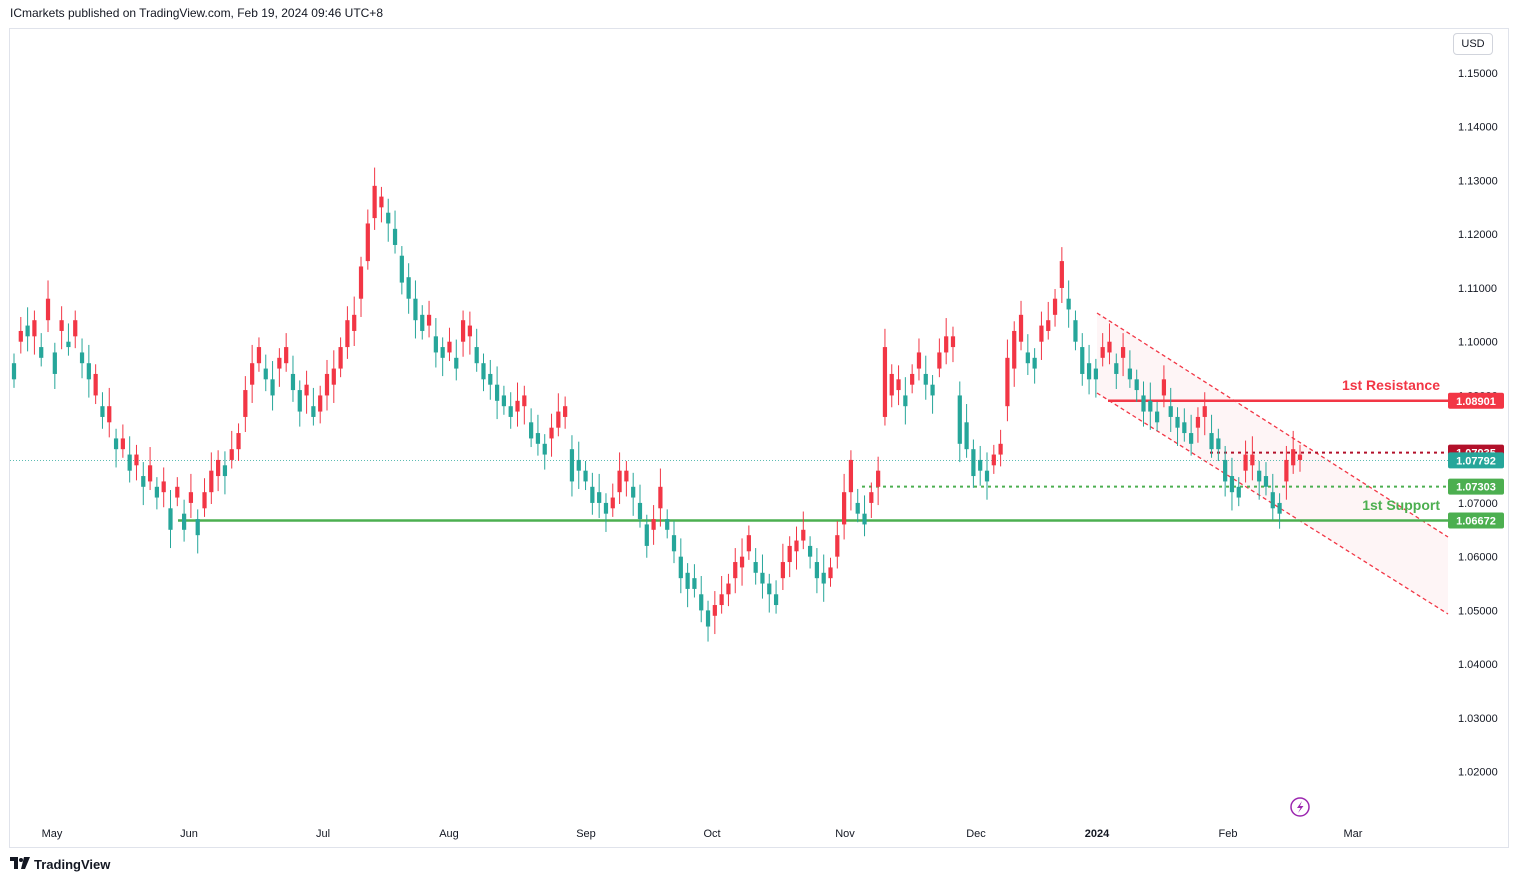  I want to click on tradingview-brand: TradingView, so click(60, 864).